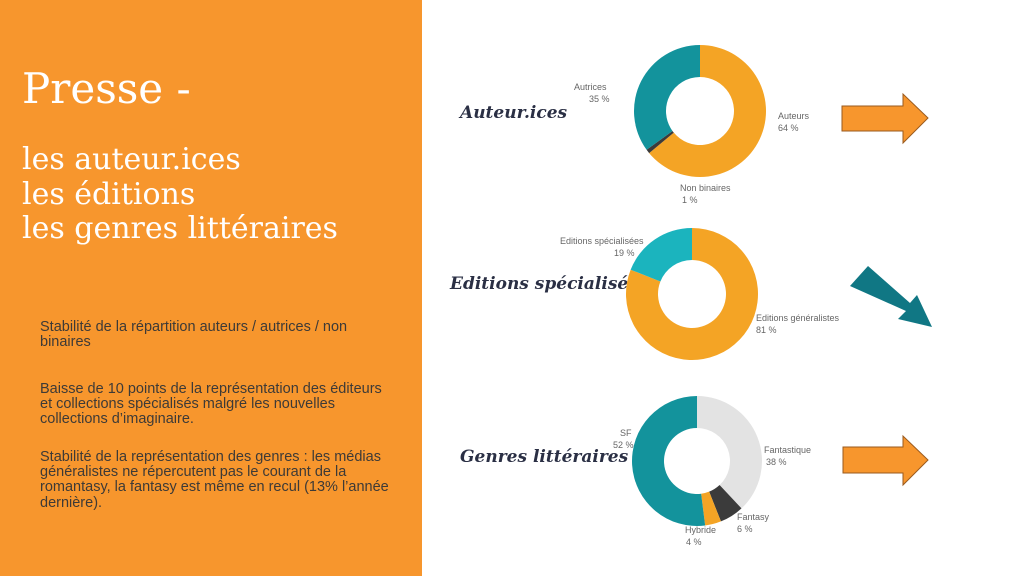  I want to click on chart-label-genres: Genres littéraires, so click(544, 457).